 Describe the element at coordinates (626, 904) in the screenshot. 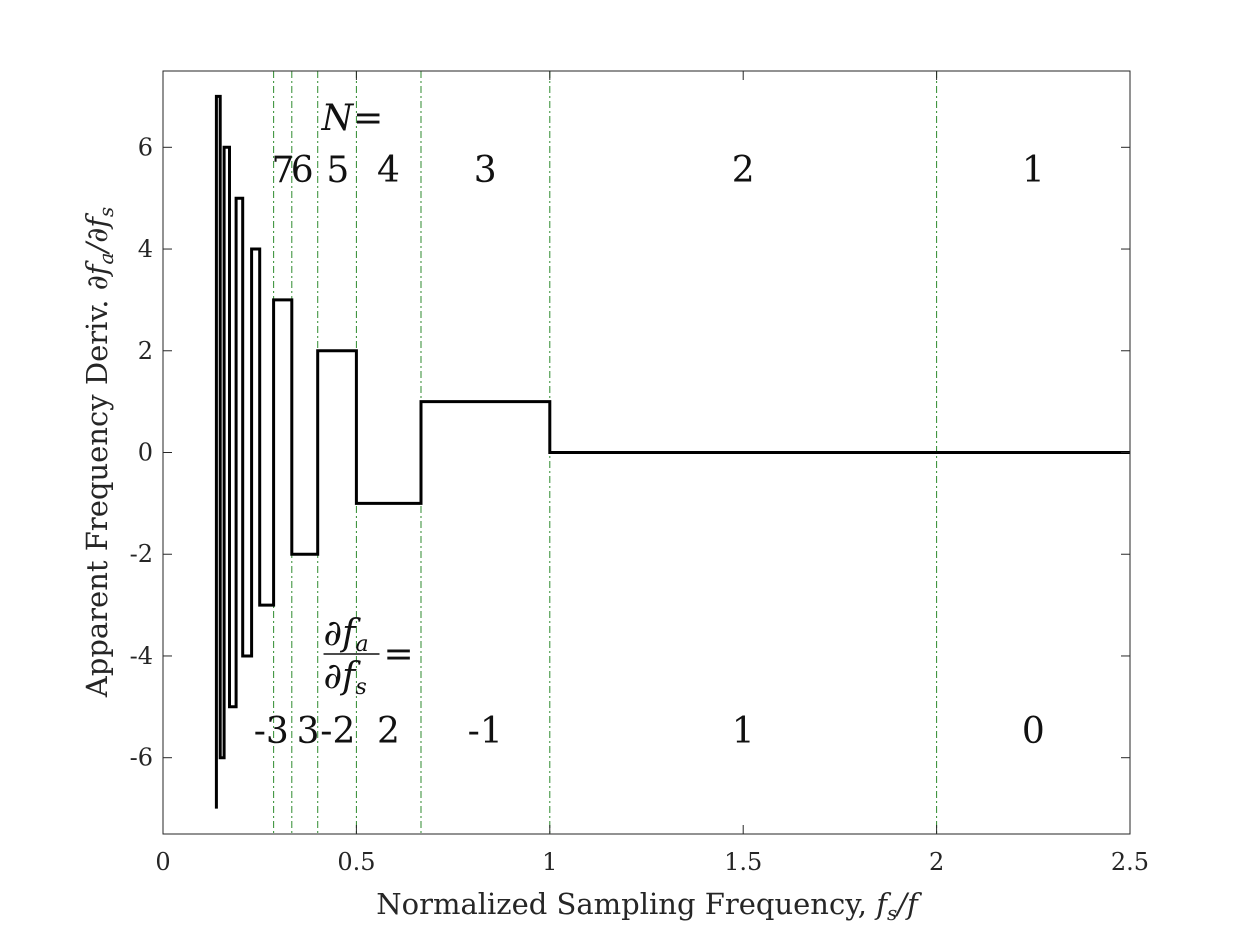

I see `x-axis-title-text: Normalized Sampling Frequency,` at that location.